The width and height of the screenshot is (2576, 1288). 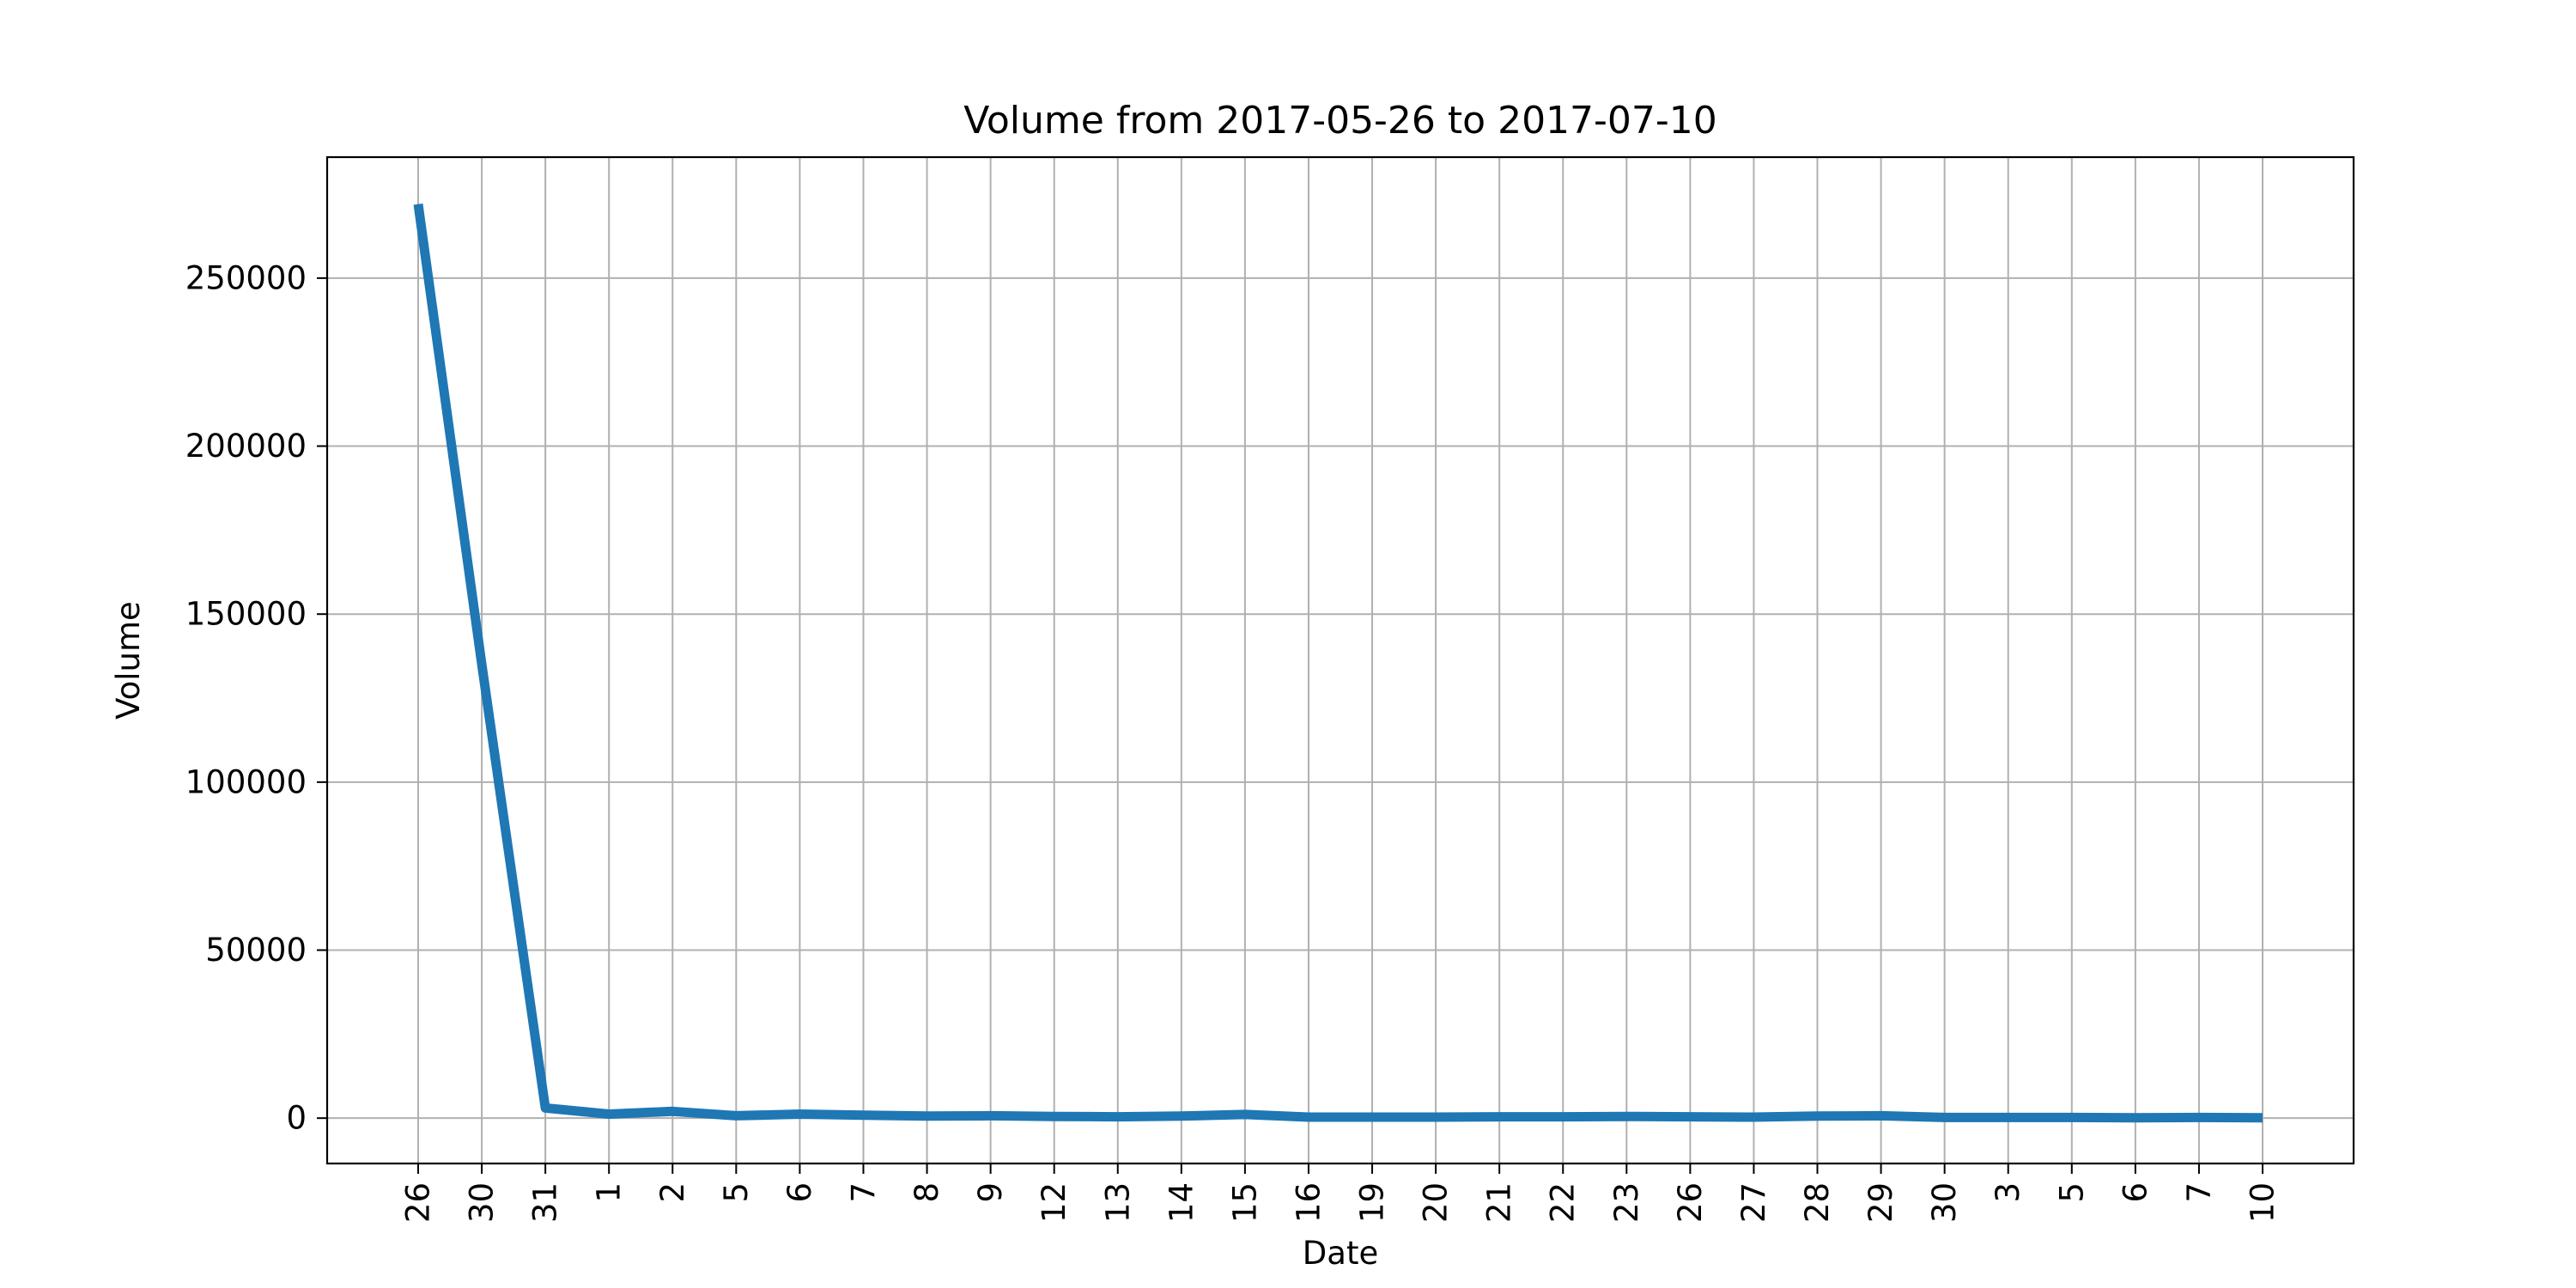 What do you see at coordinates (1308, 1202) in the screenshot?
I see `x-tick-label: 16` at bounding box center [1308, 1202].